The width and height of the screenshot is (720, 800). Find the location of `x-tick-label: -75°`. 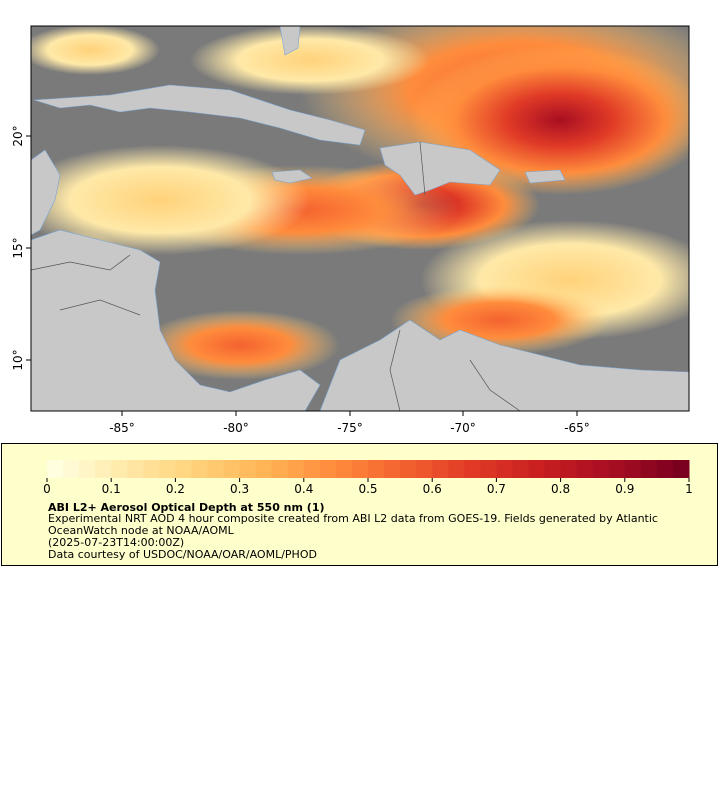

x-tick-label: -75° is located at coordinates (350, 428).